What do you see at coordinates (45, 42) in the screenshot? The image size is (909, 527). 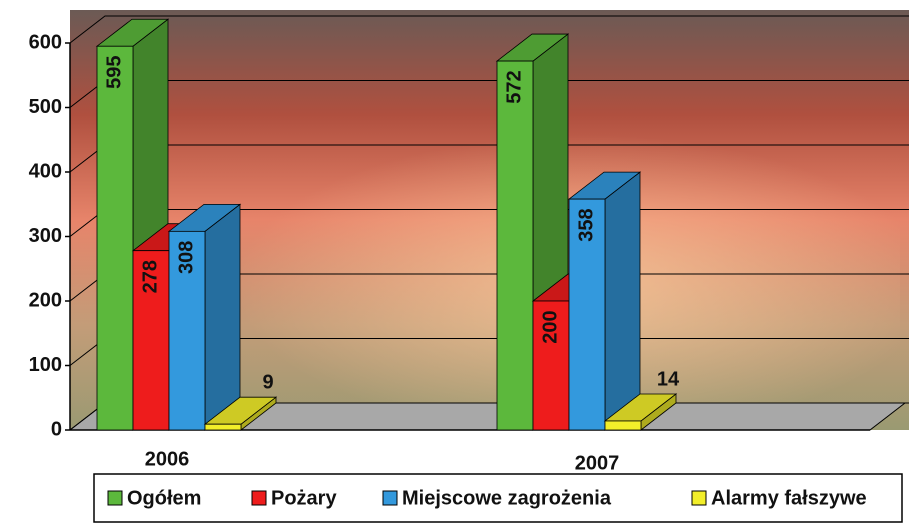 I see `y-tick-label: 600` at bounding box center [45, 42].